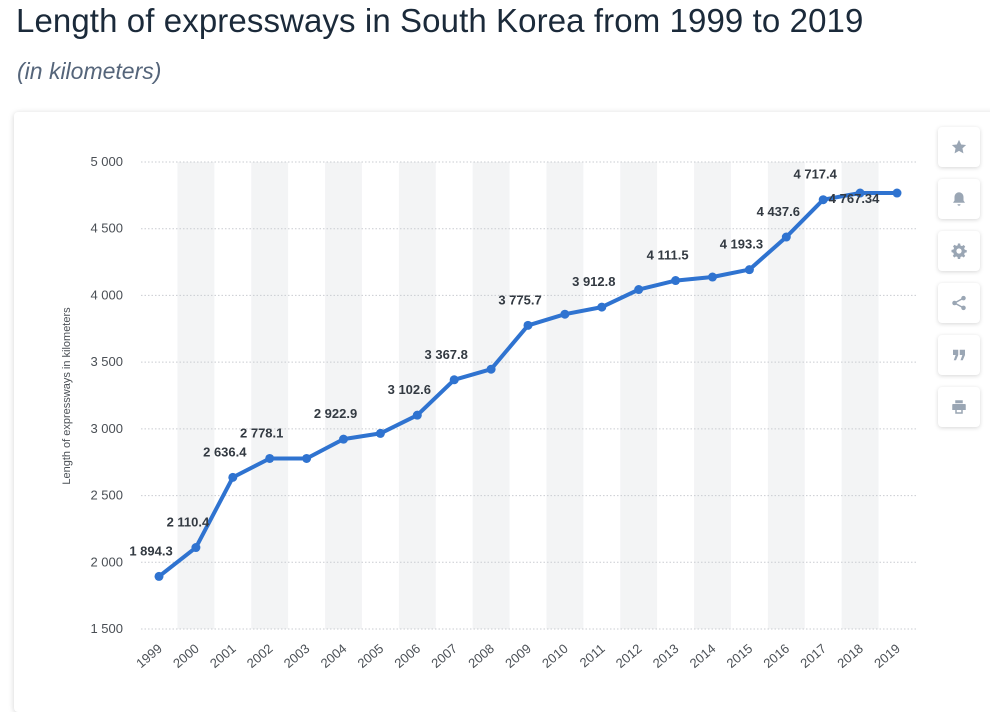 The image size is (990, 712). What do you see at coordinates (261, 432) in the screenshot?
I see `data-label: 2 778.1` at bounding box center [261, 432].